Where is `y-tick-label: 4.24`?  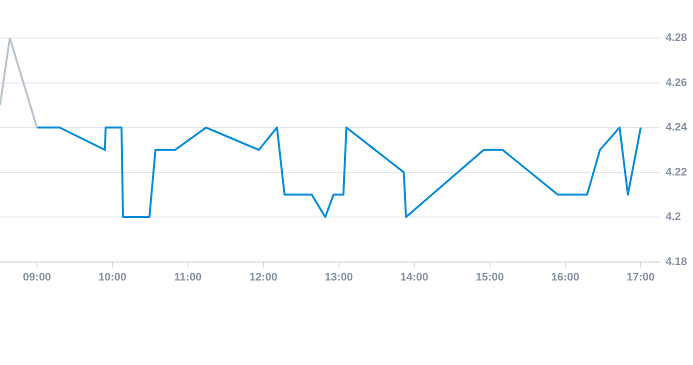 y-tick-label: 4.24 is located at coordinates (677, 128).